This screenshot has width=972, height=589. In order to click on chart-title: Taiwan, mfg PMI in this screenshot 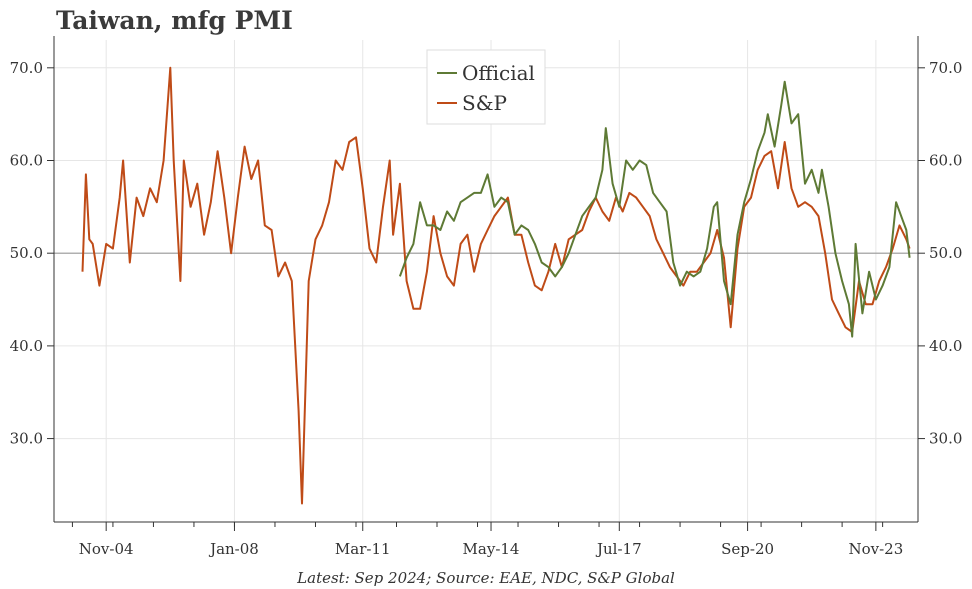, I will do `click(174, 20)`.